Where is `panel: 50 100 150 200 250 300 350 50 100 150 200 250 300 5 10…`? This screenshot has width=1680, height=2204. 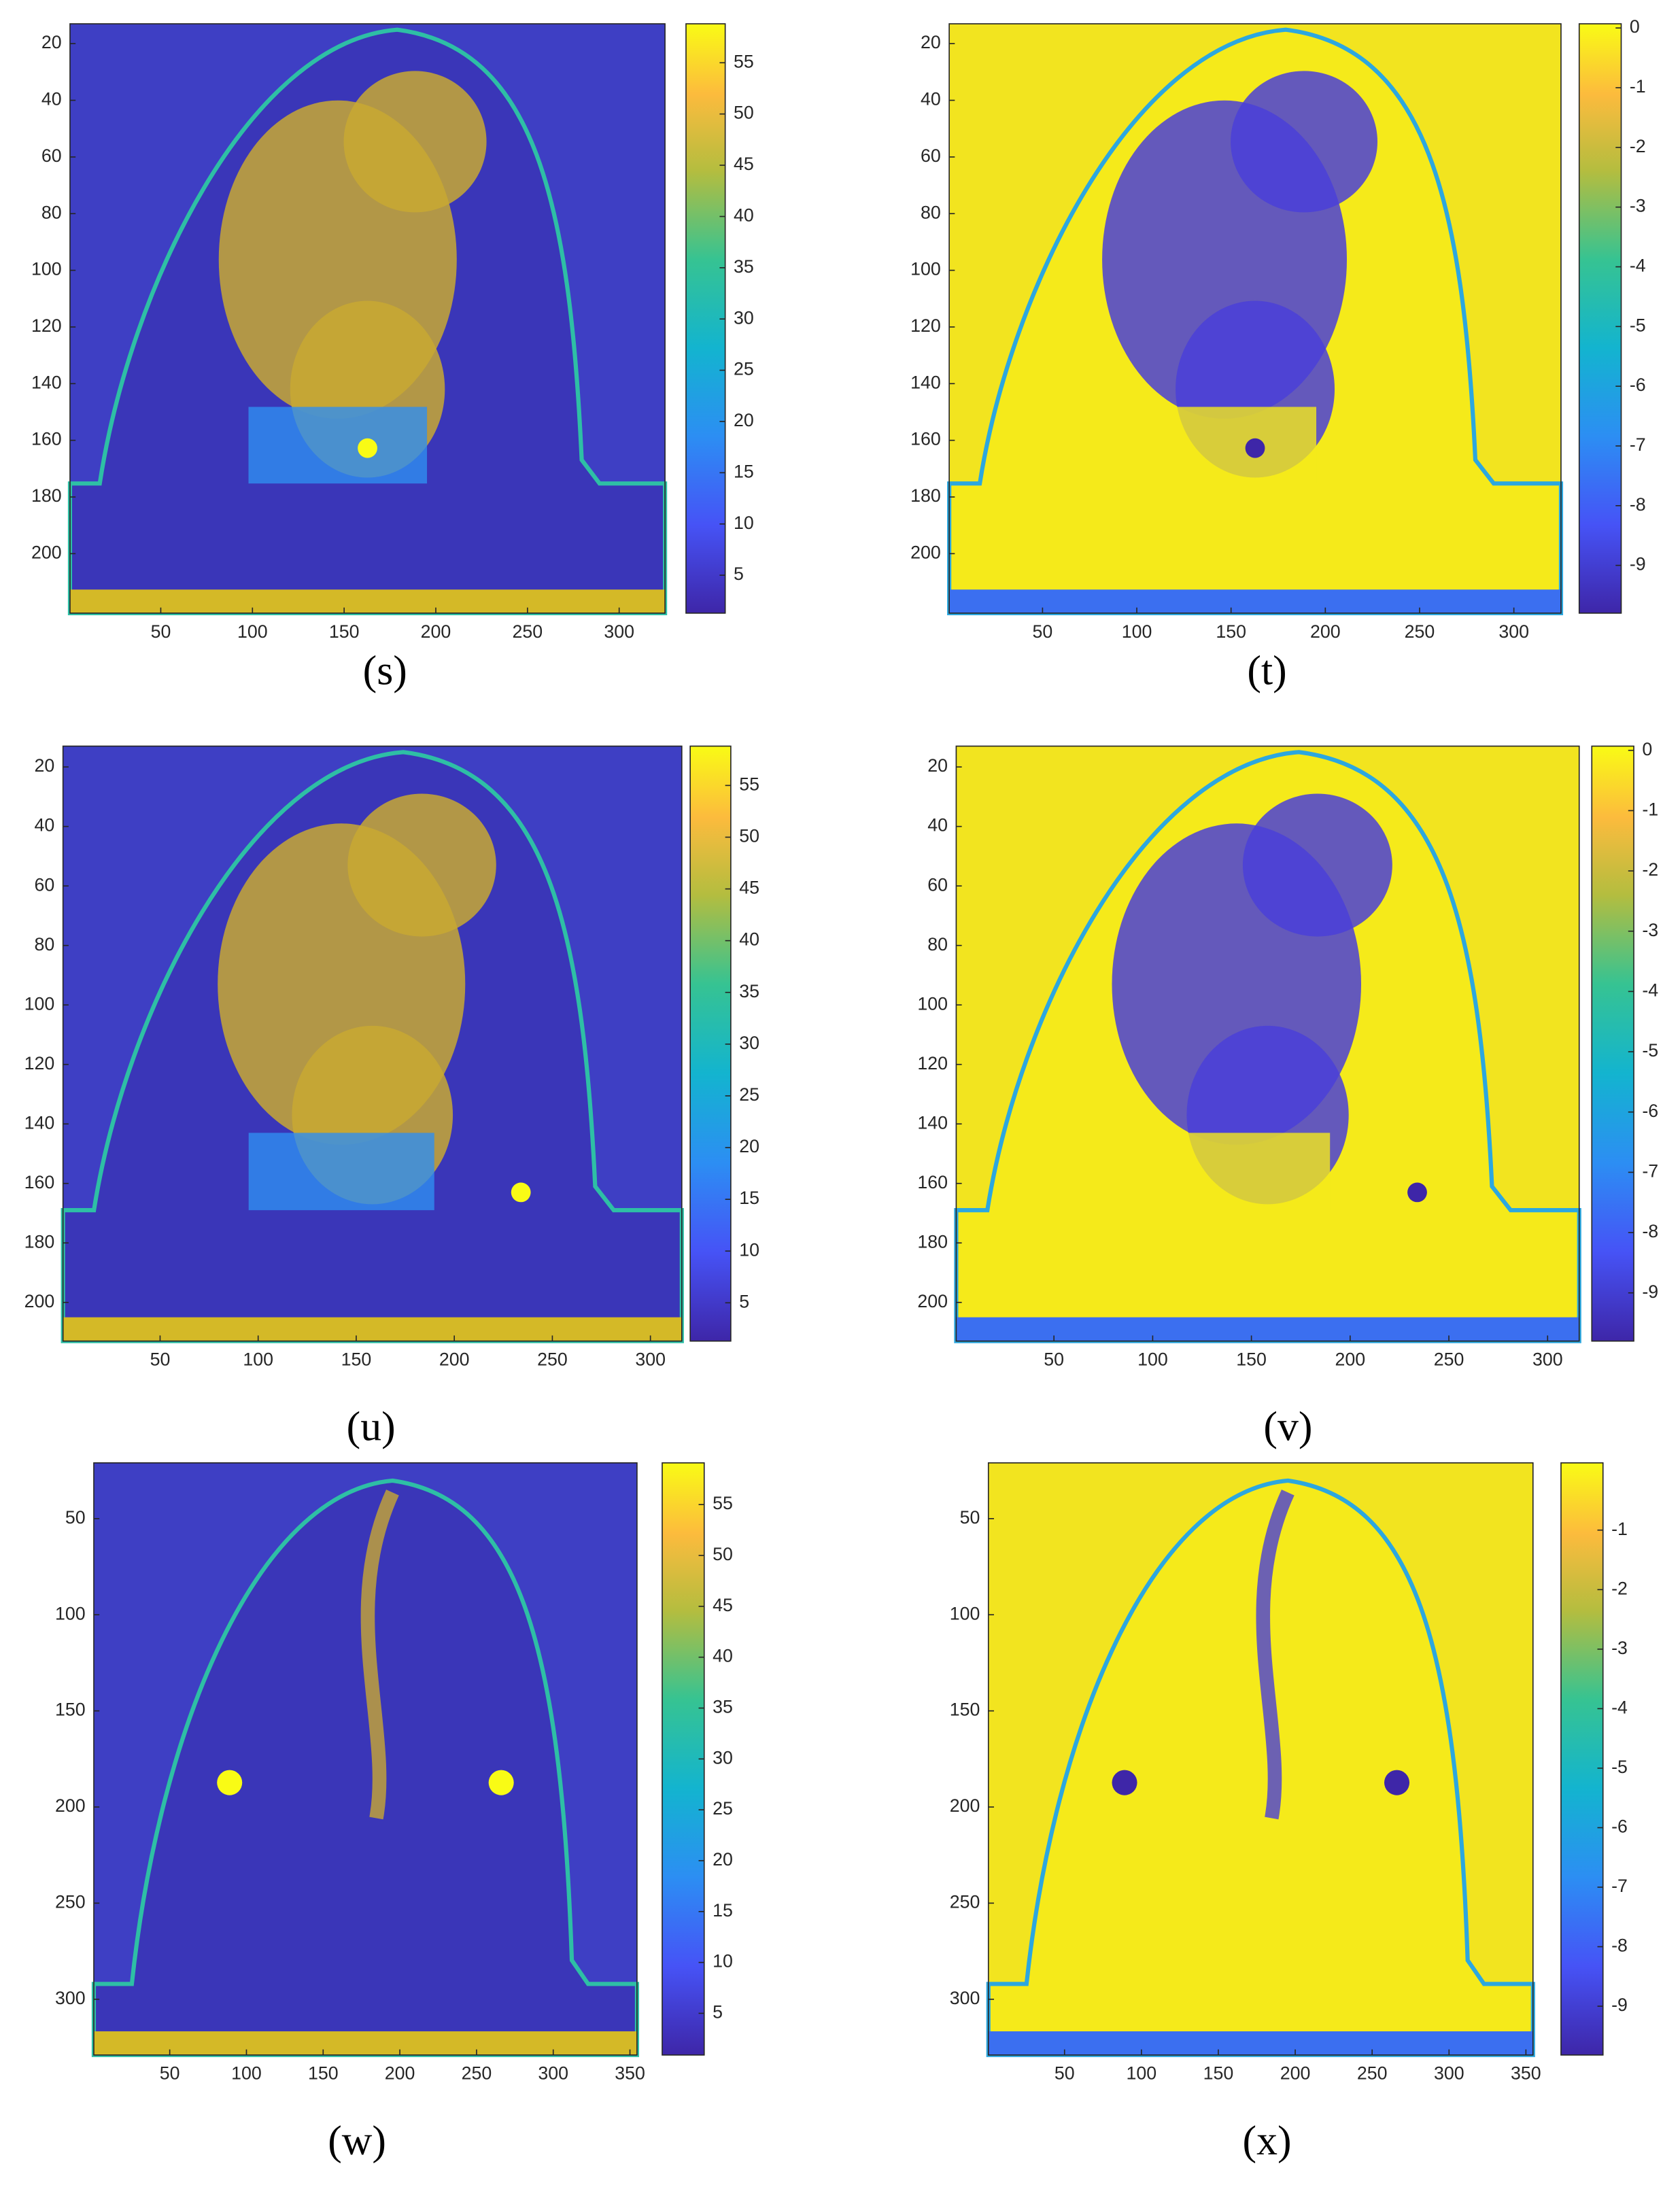
panel: 50 100 150 200 250 300 350 50 100 150 200 250 300 5 10… is located at coordinates (394, 1813).